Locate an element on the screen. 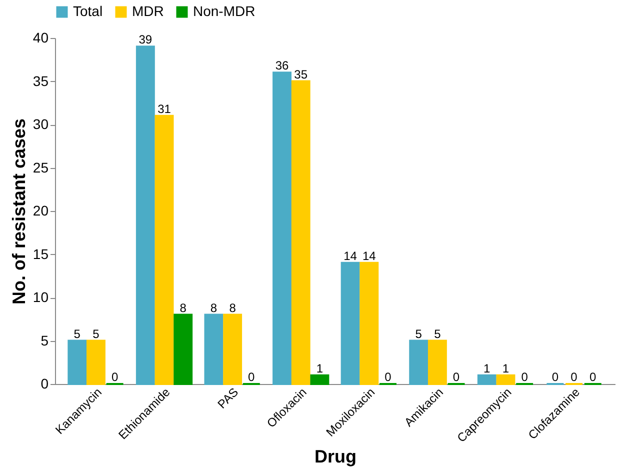 This screenshot has width=625, height=471. data-label: 36 is located at coordinates (282, 65).